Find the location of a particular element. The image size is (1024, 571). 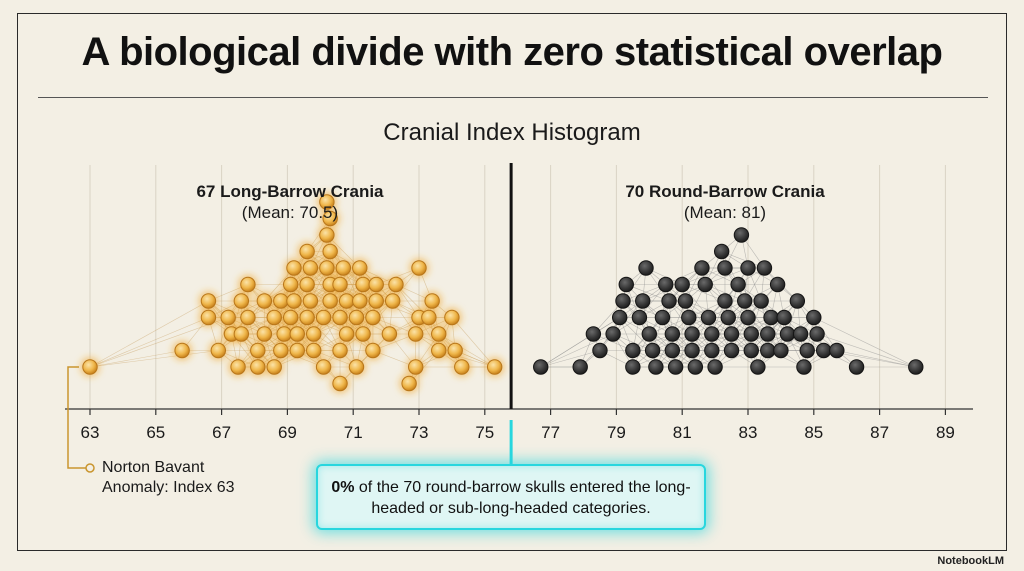

tick-label-89: 89 is located at coordinates (945, 432).